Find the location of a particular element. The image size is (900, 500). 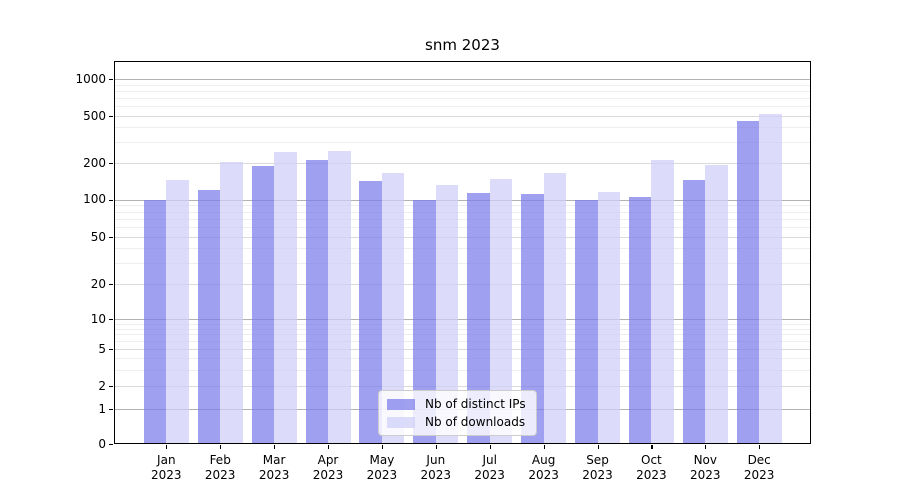

bar-distinct-ips-aug is located at coordinates (532, 319).